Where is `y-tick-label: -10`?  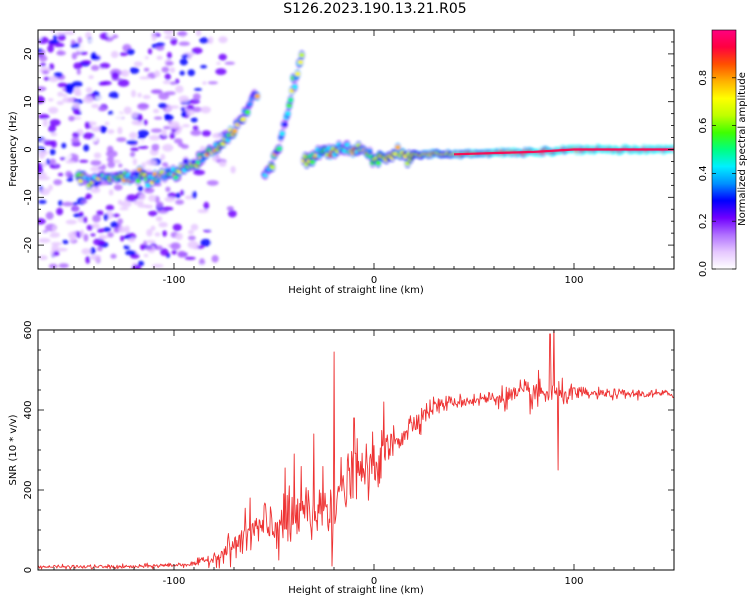 y-tick-label: -10 is located at coordinates (28, 197).